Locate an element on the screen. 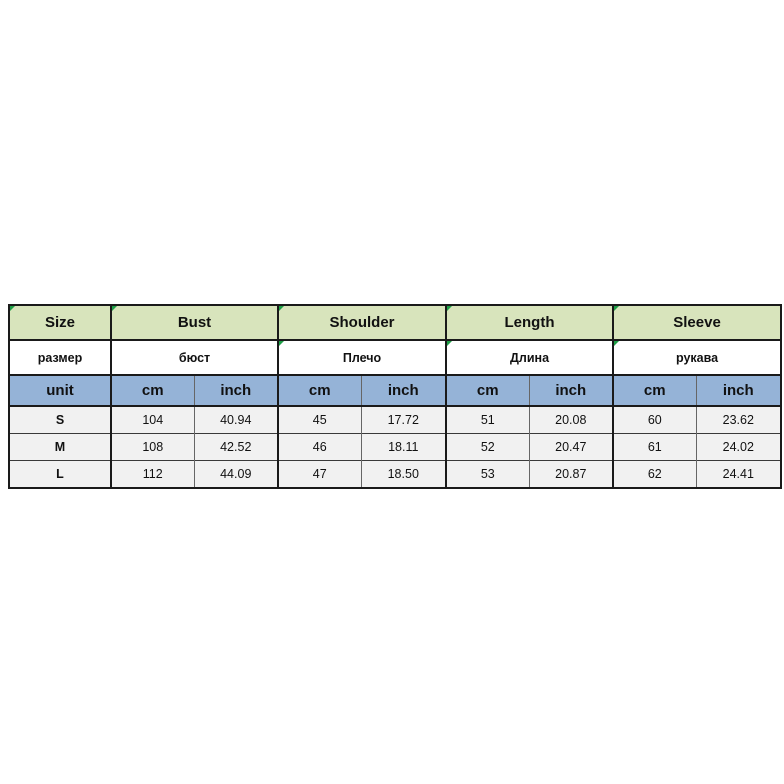 This screenshot has height=784, width=784. value-cell: 51 is located at coordinates (487, 419).